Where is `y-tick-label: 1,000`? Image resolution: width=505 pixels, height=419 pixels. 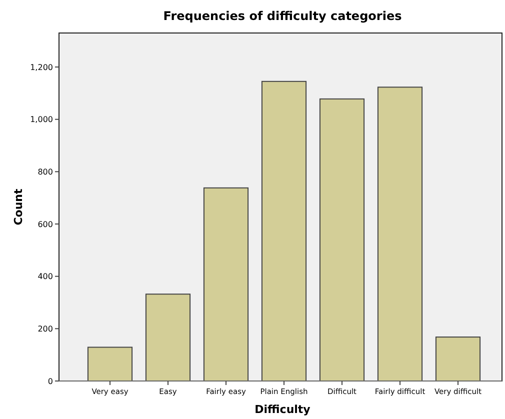
y-tick-label: 1,000 is located at coordinates (41, 119).